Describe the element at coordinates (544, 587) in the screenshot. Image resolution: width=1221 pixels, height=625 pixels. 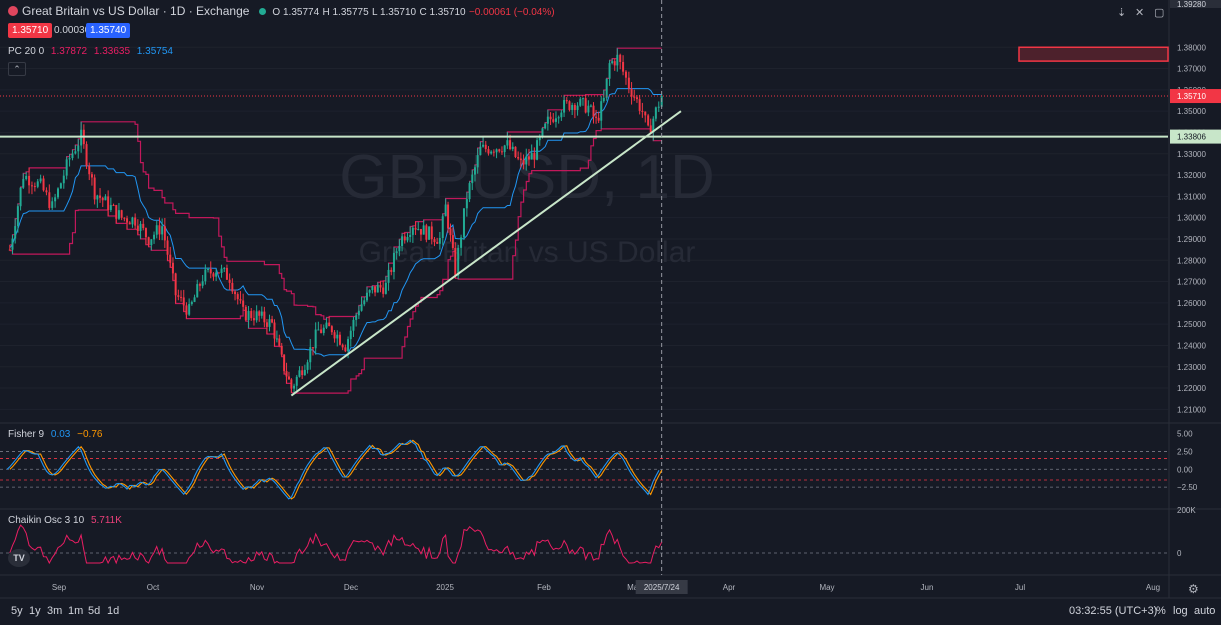
I see `time-tick-label: Feb` at that location.